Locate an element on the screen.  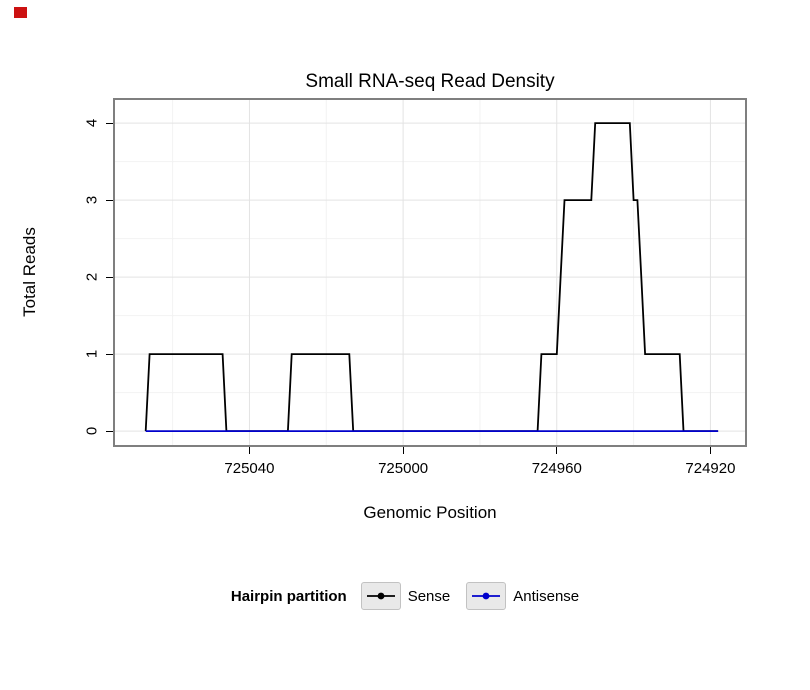
legend-key-antisense is located at coordinates (486, 596).